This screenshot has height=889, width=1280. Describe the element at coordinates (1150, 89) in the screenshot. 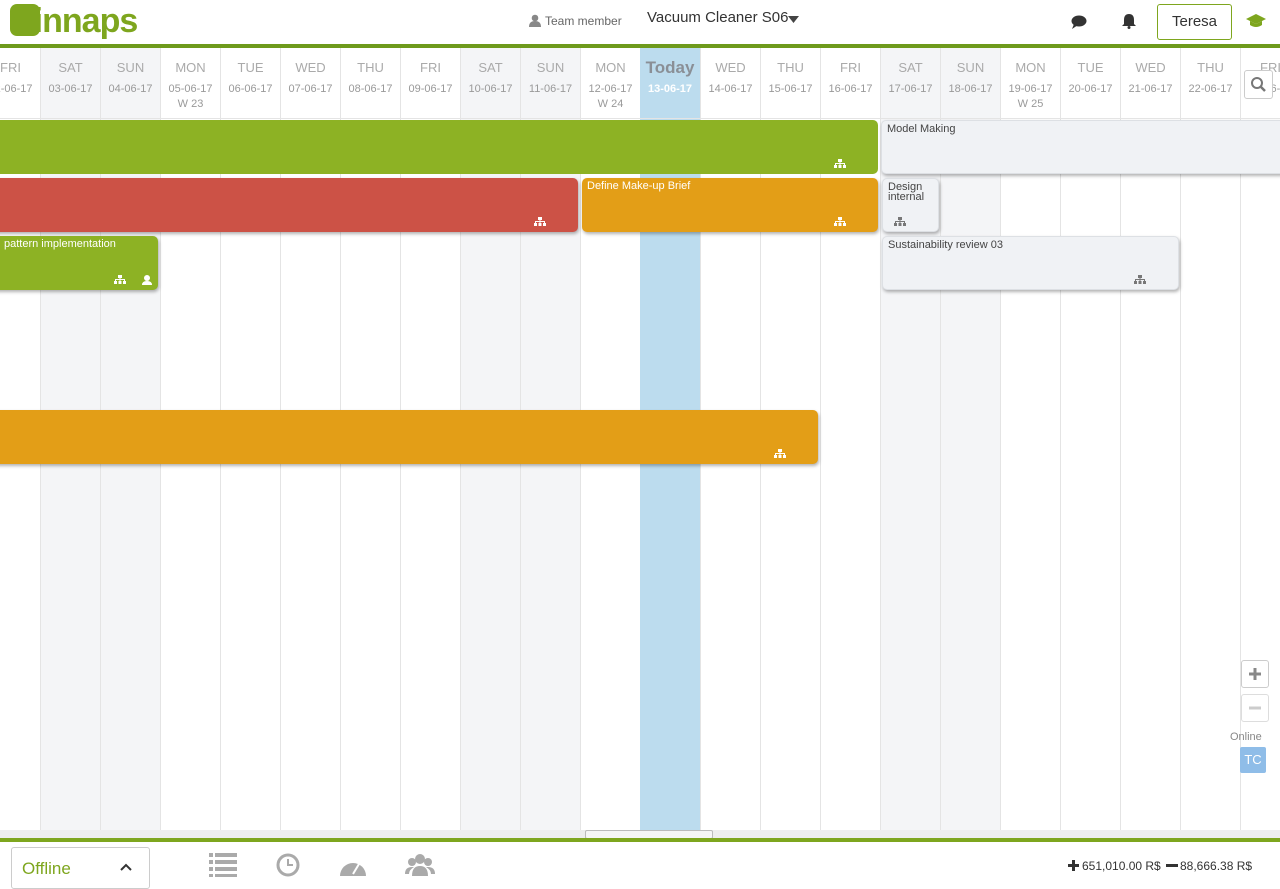

I see `day-date: 21-06-17` at that location.